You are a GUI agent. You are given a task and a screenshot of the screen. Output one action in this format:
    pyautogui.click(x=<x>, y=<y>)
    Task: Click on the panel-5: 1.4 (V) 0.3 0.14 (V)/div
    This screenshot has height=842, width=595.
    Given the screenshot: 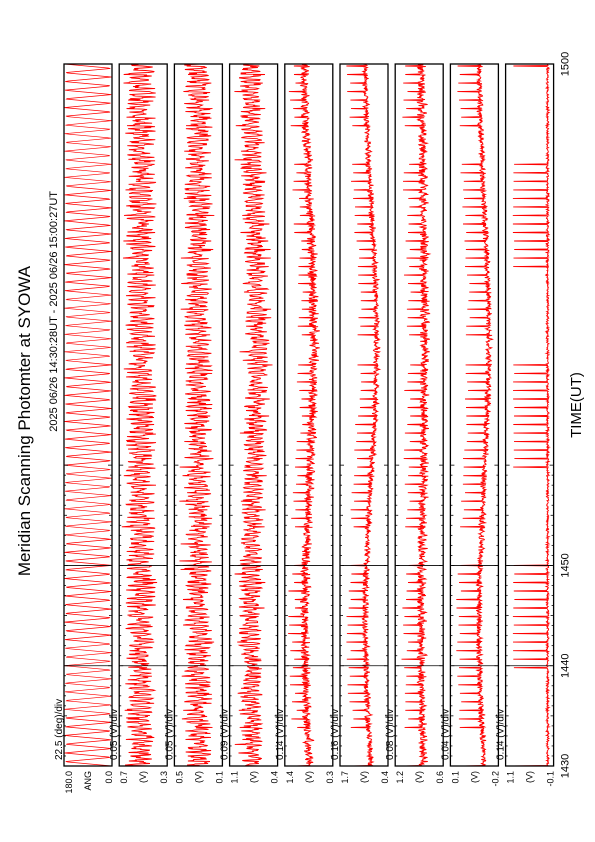 What is the action you would take?
    pyautogui.click(x=305, y=423)
    